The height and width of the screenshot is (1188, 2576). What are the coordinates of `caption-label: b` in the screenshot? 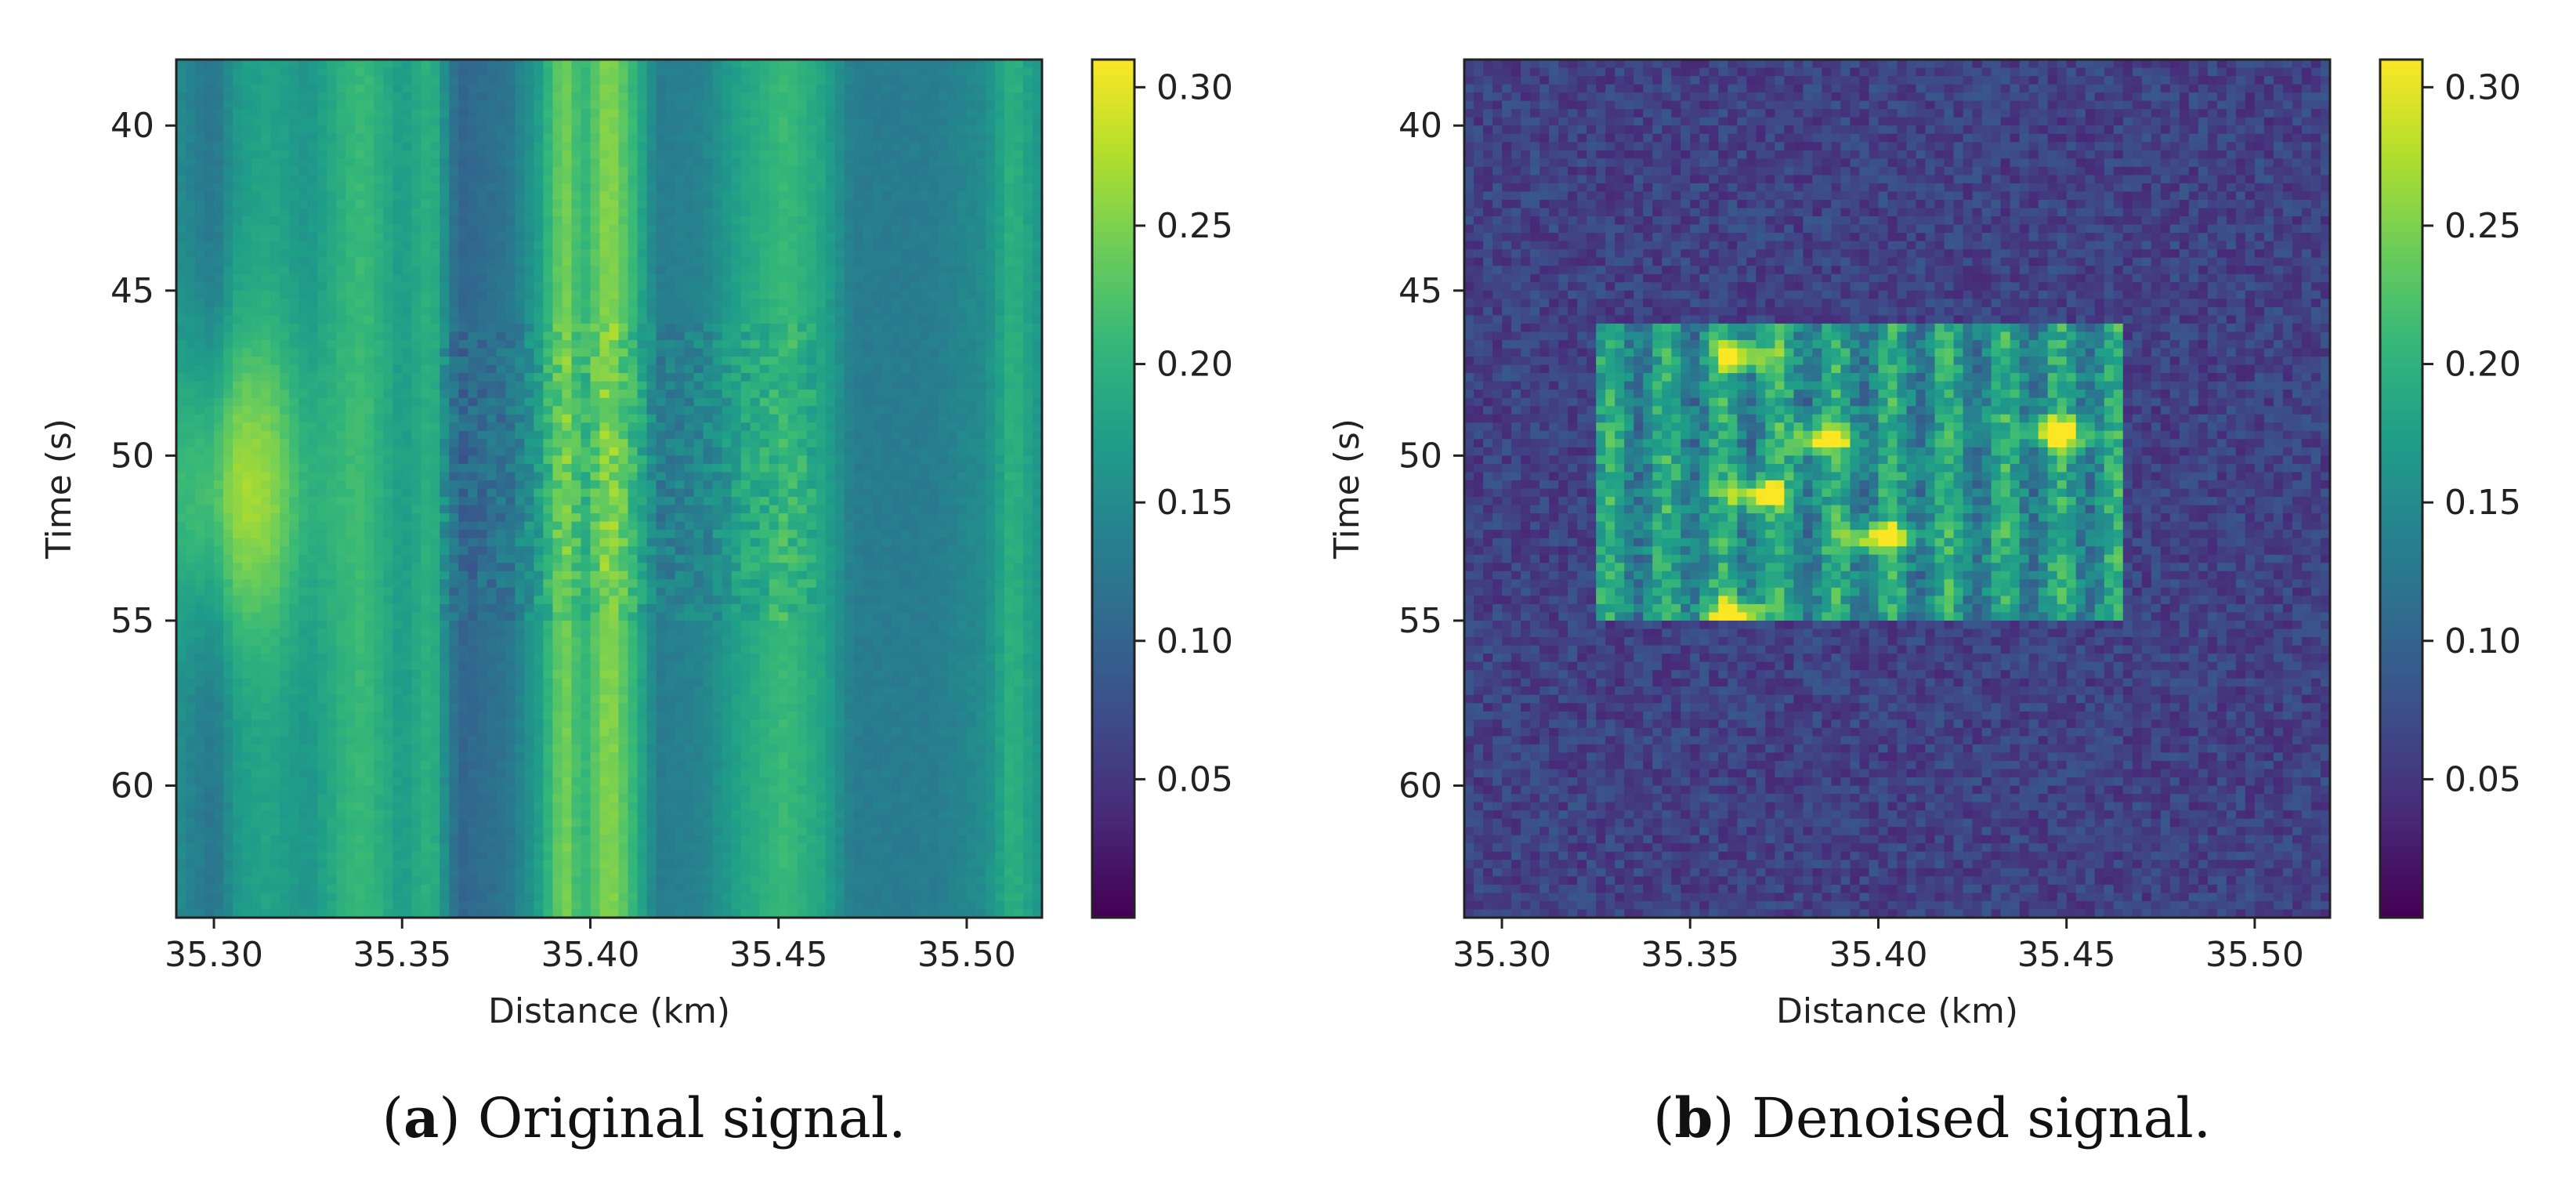 It's located at (1693, 1117).